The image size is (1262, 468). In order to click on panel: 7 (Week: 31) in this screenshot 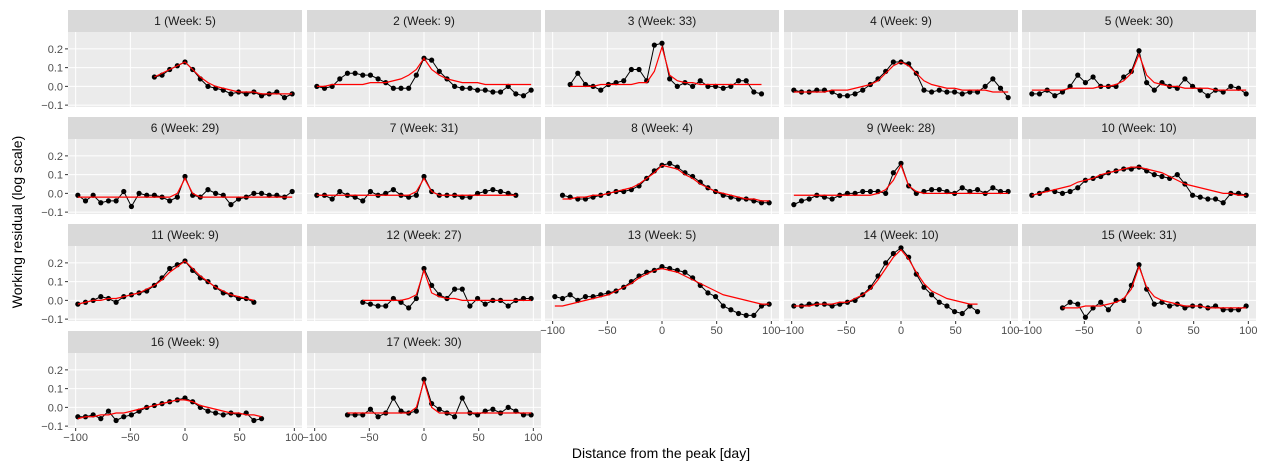, I will do `click(424, 165)`.